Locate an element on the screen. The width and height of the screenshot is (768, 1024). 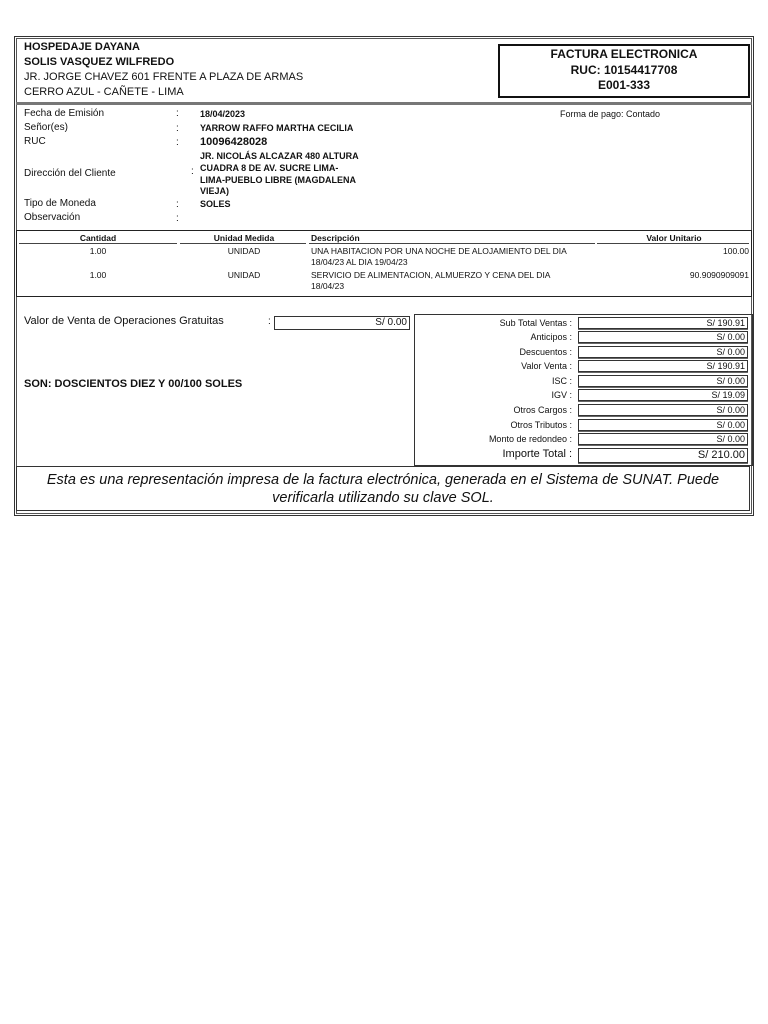
totals-row-descuentos: Descuentos : S/ 0.00 is located at coordinates (583, 353).